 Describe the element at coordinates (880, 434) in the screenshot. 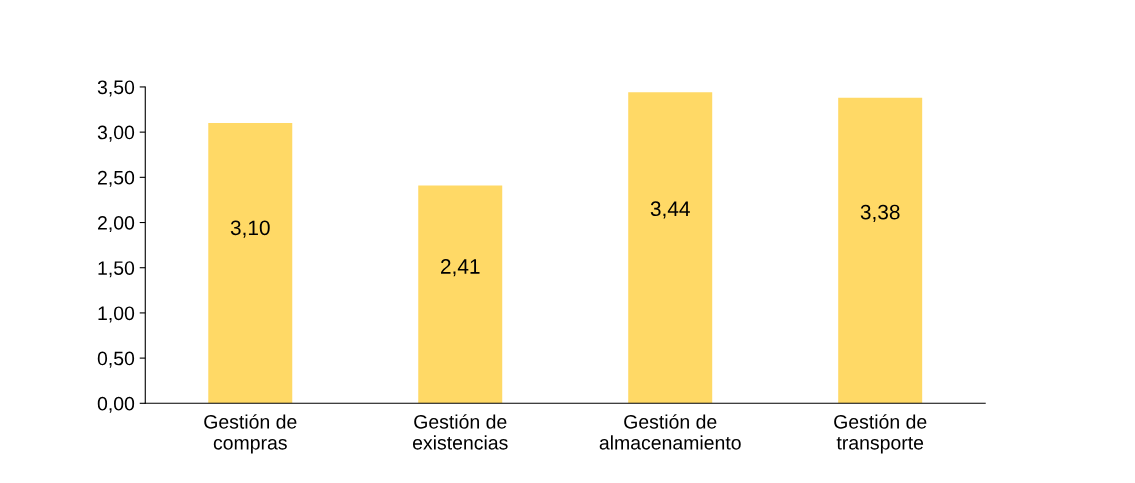

I see `x-tick-label: Gestión de transporte` at that location.